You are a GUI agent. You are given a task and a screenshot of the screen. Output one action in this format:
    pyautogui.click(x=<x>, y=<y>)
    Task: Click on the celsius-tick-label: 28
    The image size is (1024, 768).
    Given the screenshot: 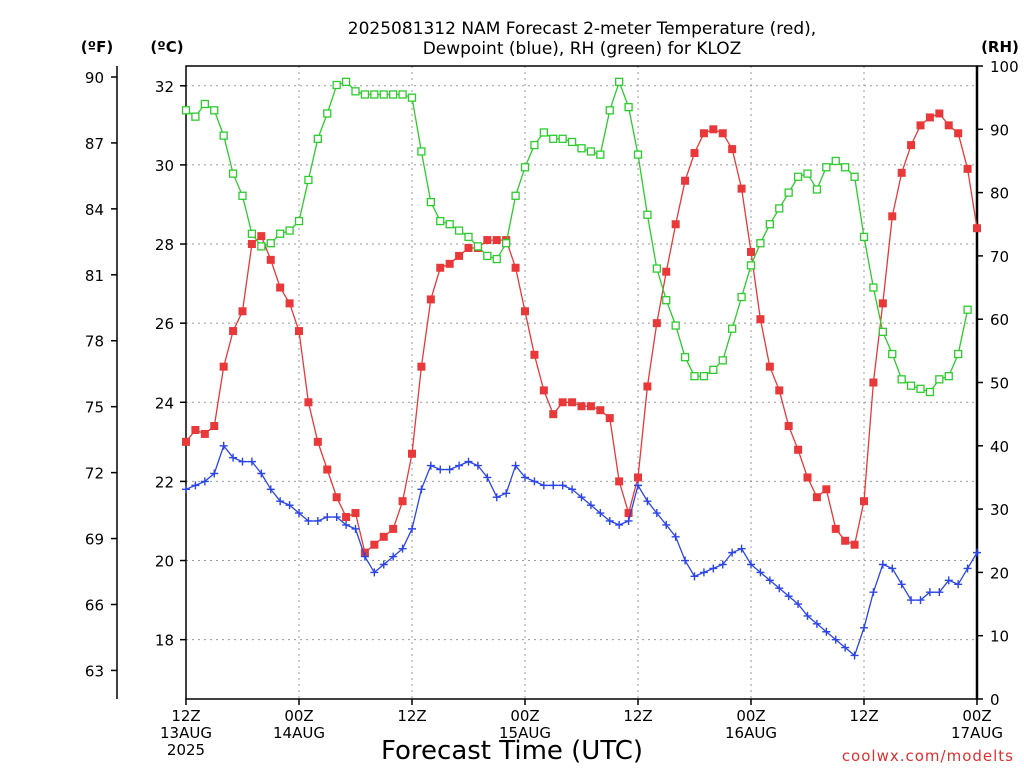 What is the action you would take?
    pyautogui.click(x=164, y=245)
    